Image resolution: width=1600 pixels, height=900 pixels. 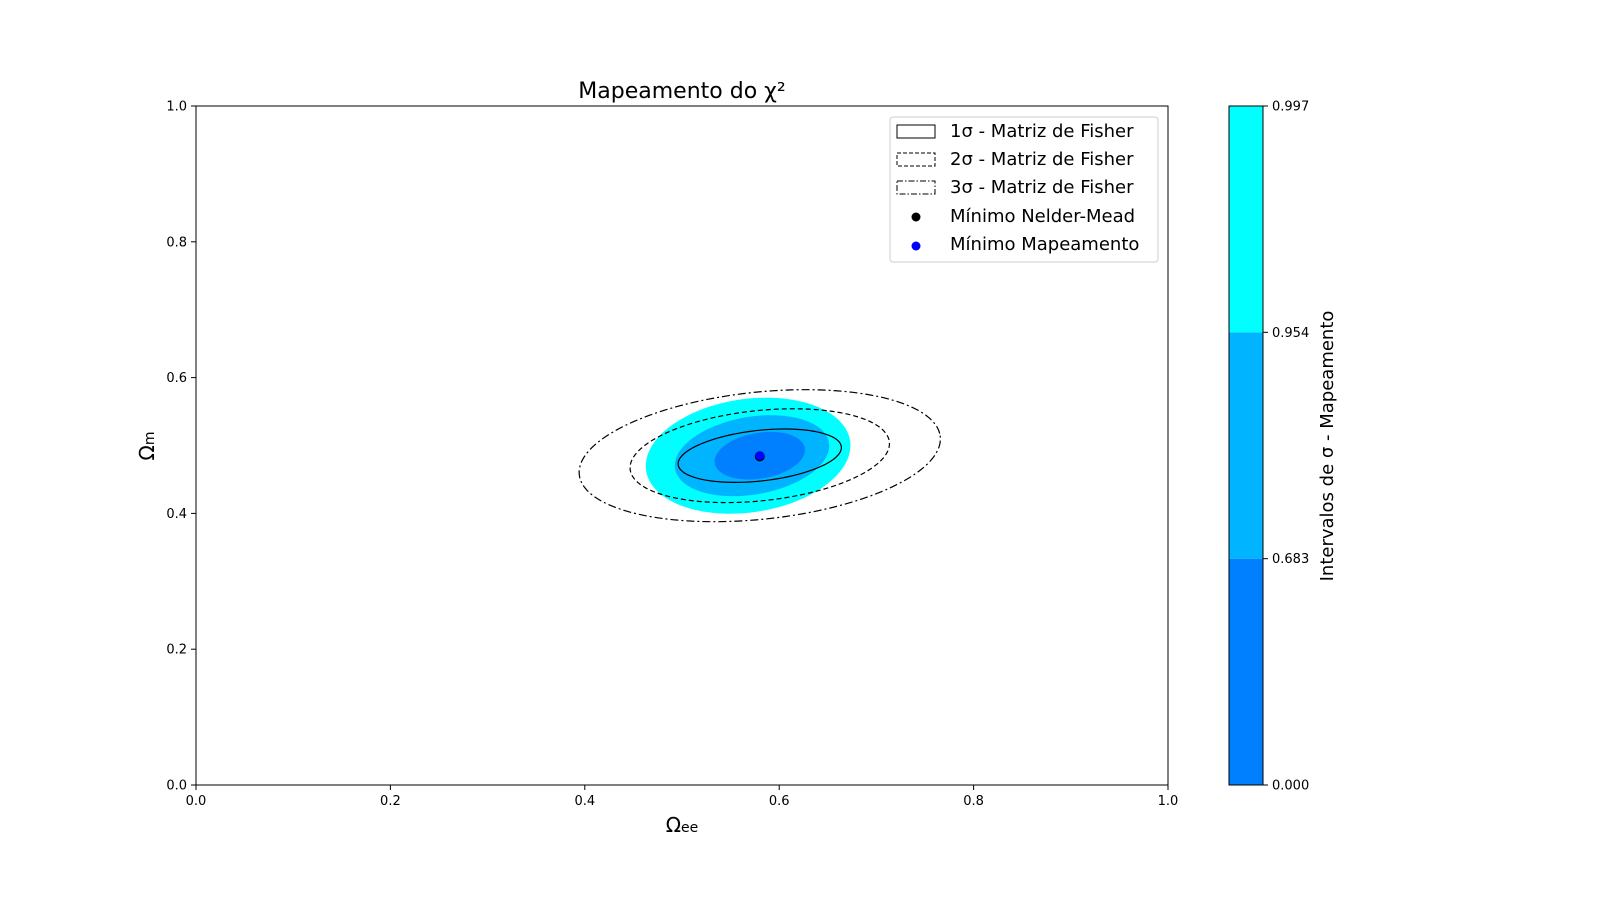 What do you see at coordinates (673, 825) in the screenshot?
I see `x-axis-label-main: Ω` at bounding box center [673, 825].